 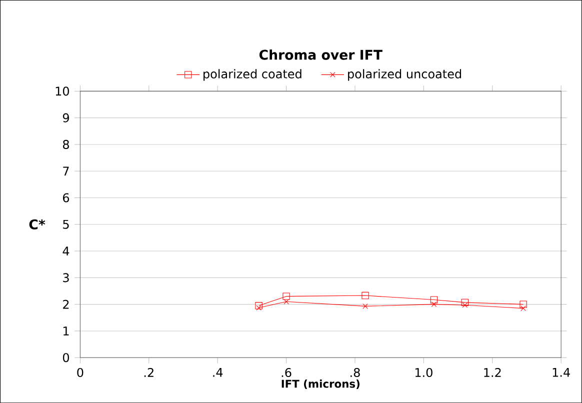 I want to click on x-tick-label: .8, so click(x=355, y=372).